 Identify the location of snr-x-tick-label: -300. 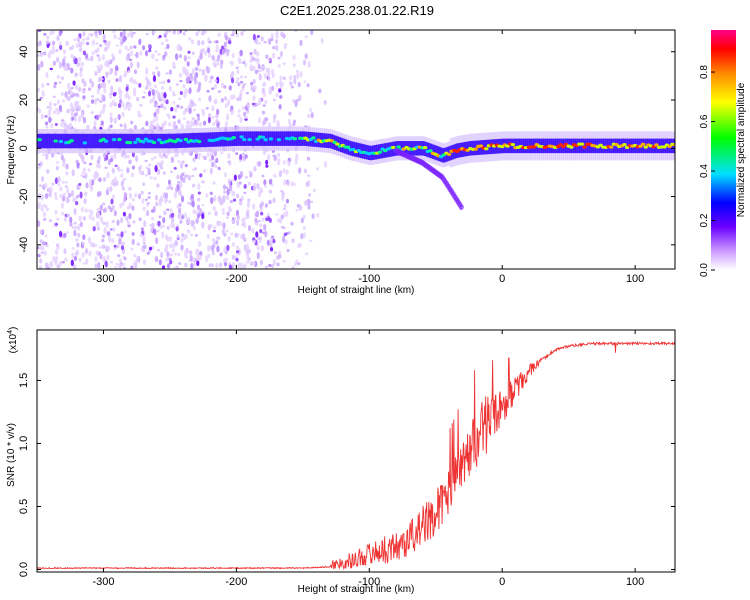
(103, 582).